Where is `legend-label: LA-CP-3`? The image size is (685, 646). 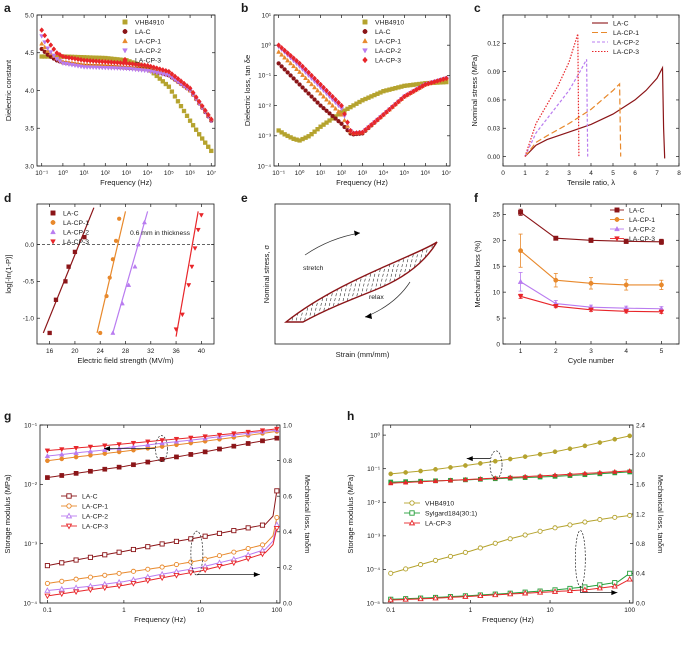
legend-label: LA-CP-3 is located at coordinates (148, 60).